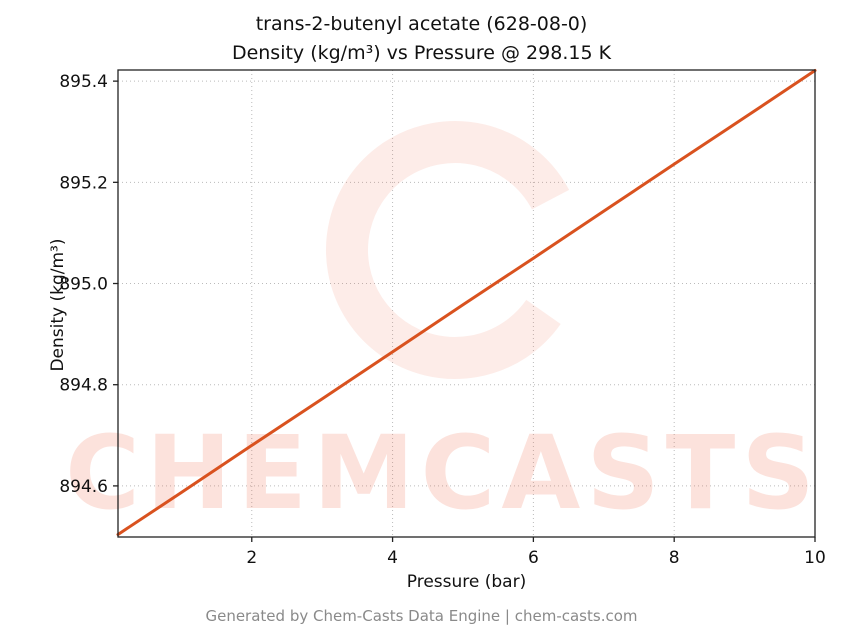 This screenshot has width=843, height=644. What do you see at coordinates (421, 53) in the screenshot?
I see `chart-title-line2: Density (kg/m³) vs Pressure @ 298.15 K` at bounding box center [421, 53].